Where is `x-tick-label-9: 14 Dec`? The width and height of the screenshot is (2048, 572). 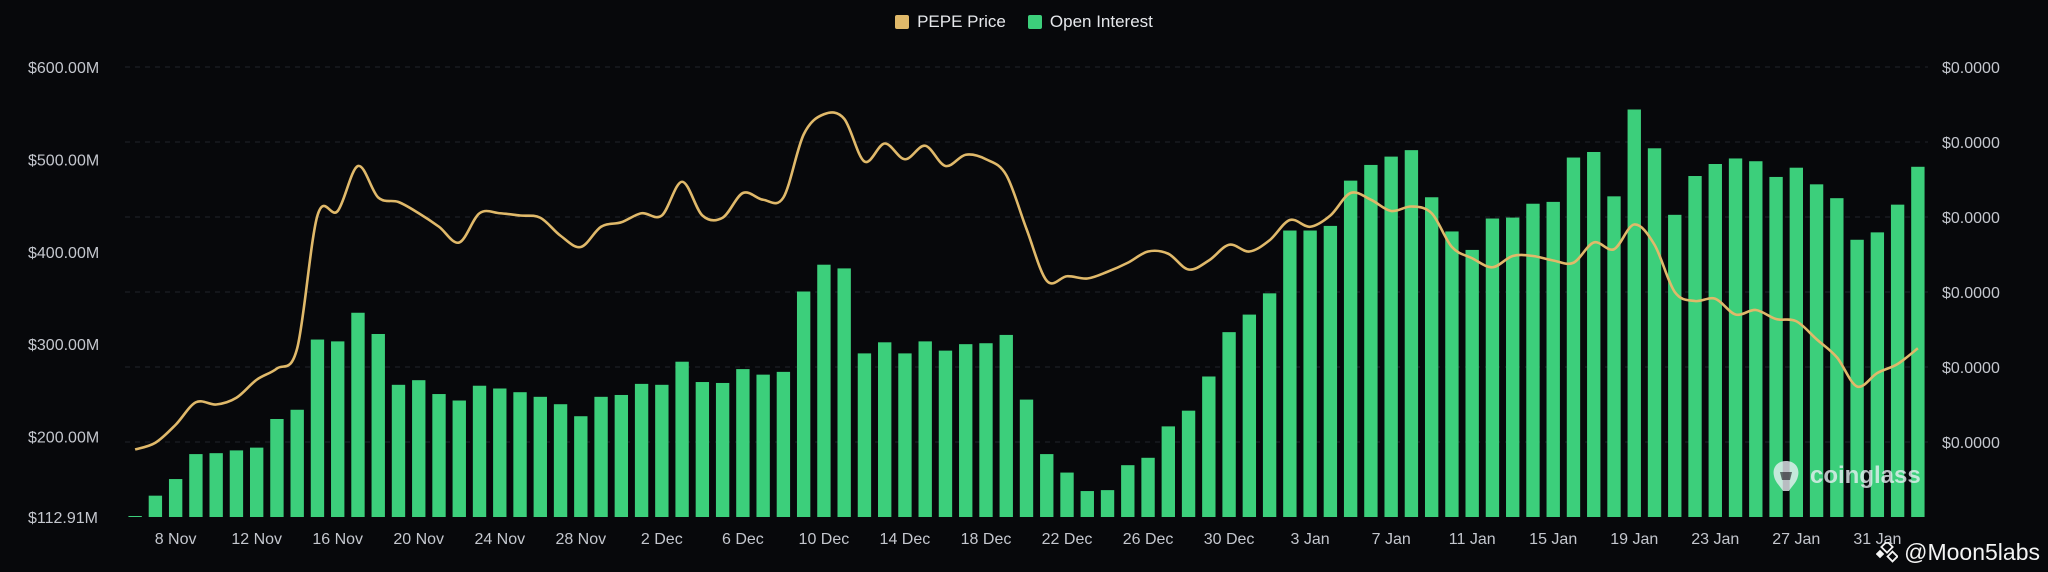 x-tick-label-9: 14 Dec is located at coordinates (905, 539).